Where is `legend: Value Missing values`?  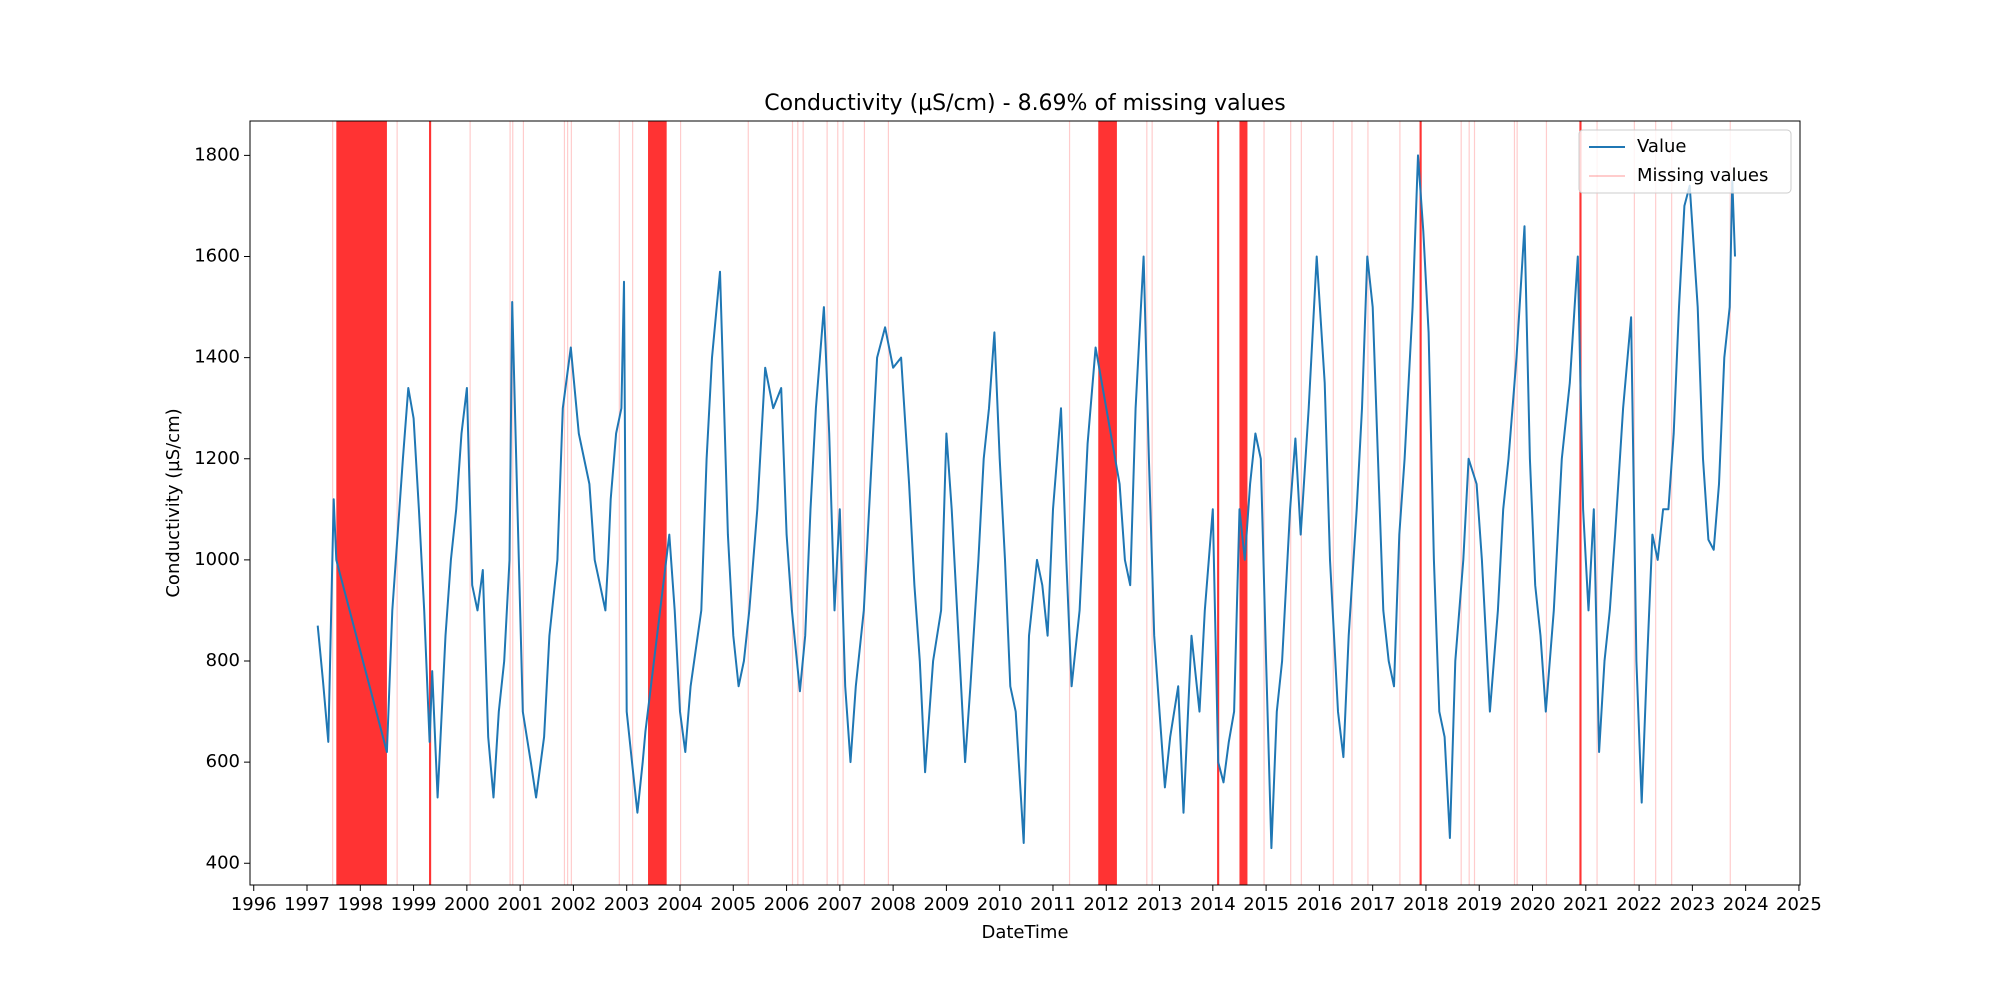 legend: Value Missing values is located at coordinates (1685, 161).